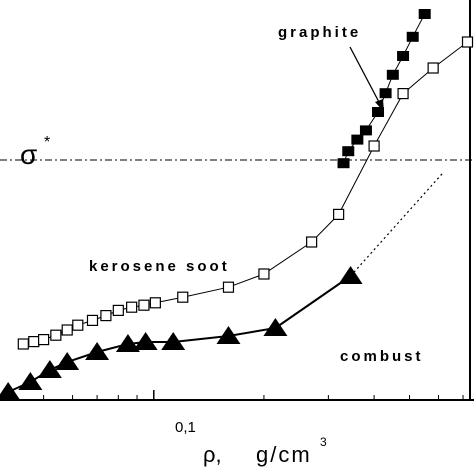 This screenshot has width=474, height=474. What do you see at coordinates (397, 224) in the screenshot?
I see `combust-extrapolation-line` at bounding box center [397, 224].